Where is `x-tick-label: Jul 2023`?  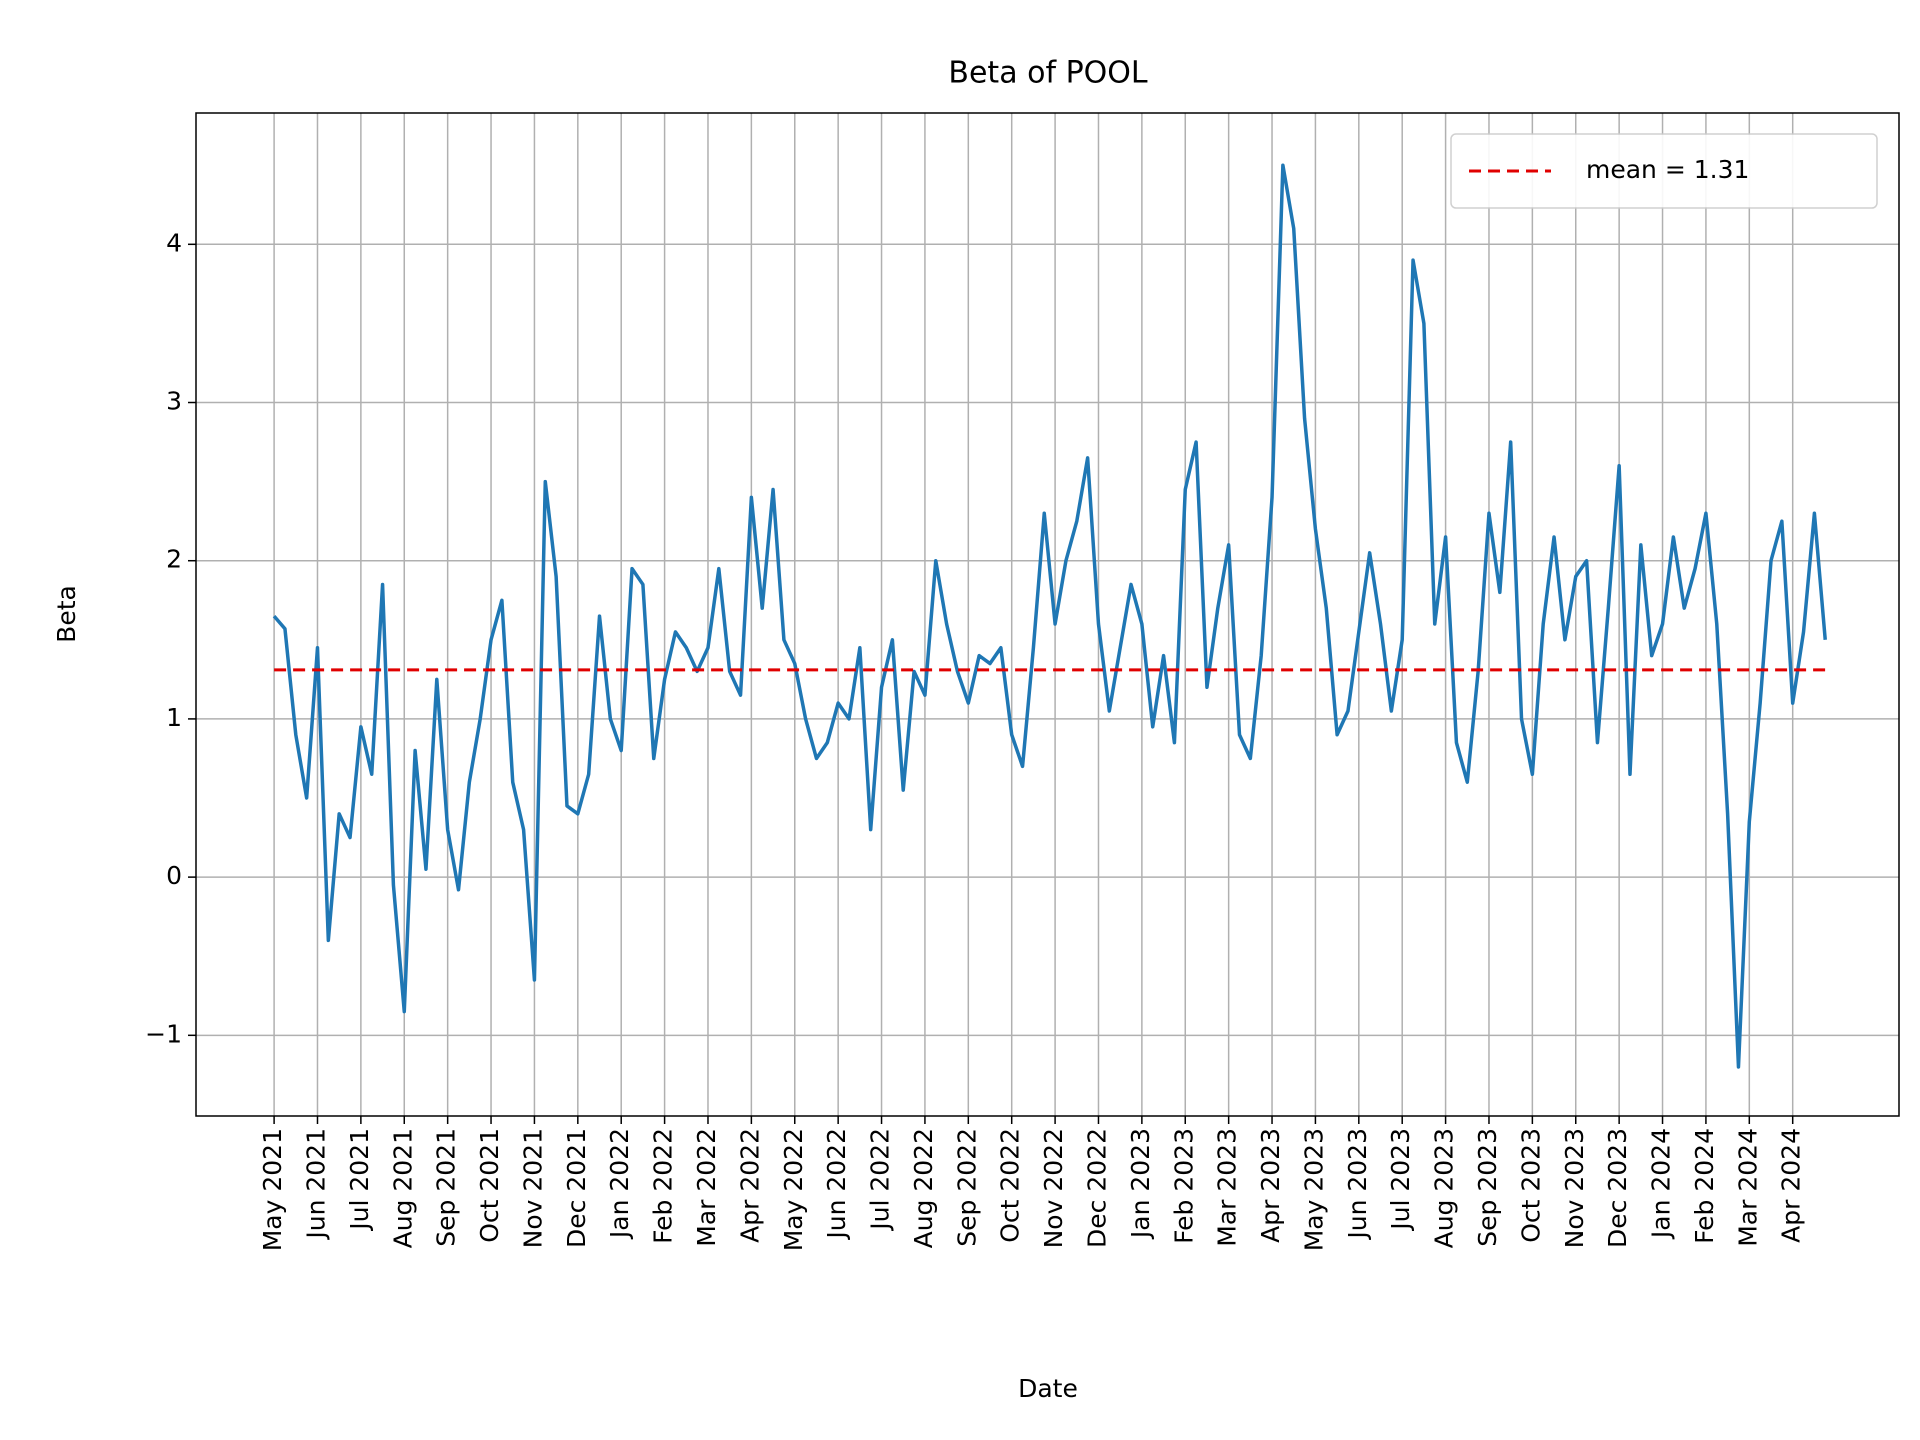 x-tick-label: Jul 2023 is located at coordinates (1400, 1180).